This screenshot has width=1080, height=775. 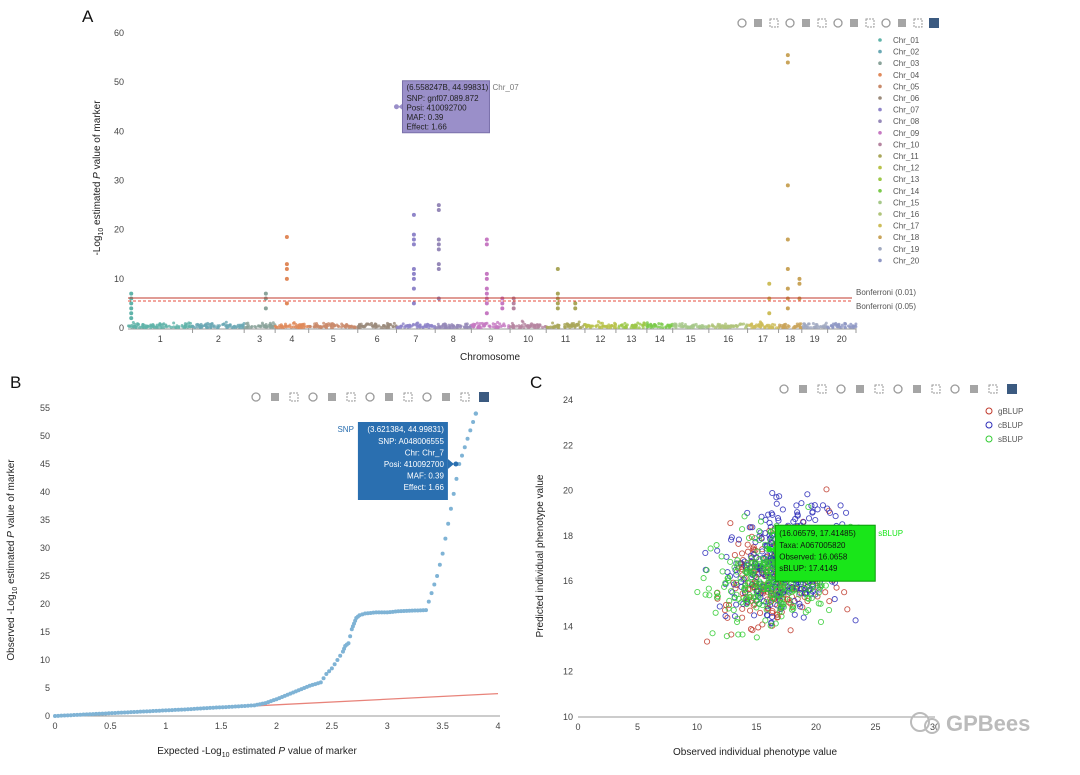 I want to click on legend-item-label: Chr_15, so click(x=906, y=202).